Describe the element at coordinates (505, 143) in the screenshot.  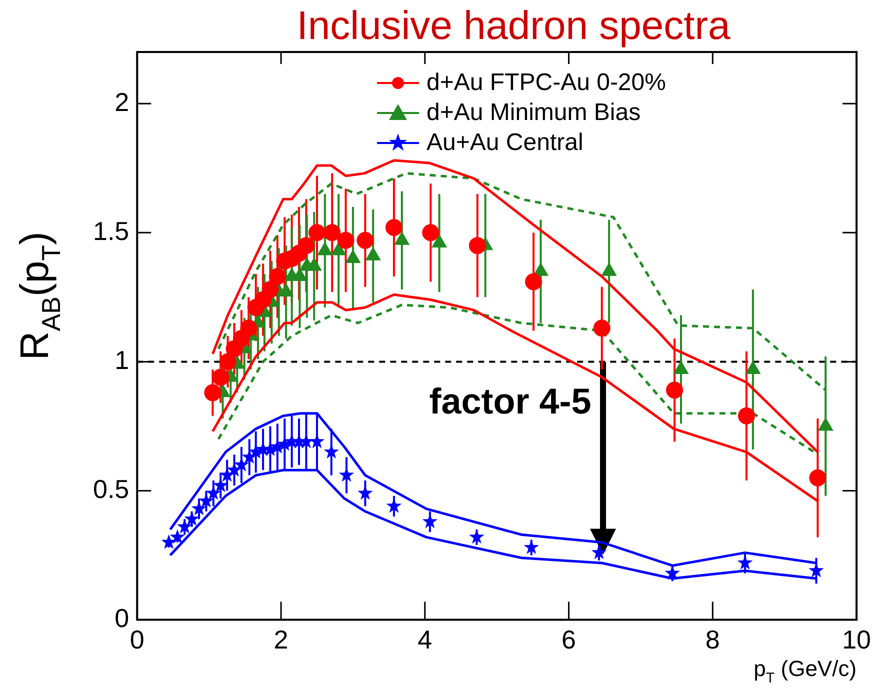
I see `legend-label: Au+Au Central` at that location.